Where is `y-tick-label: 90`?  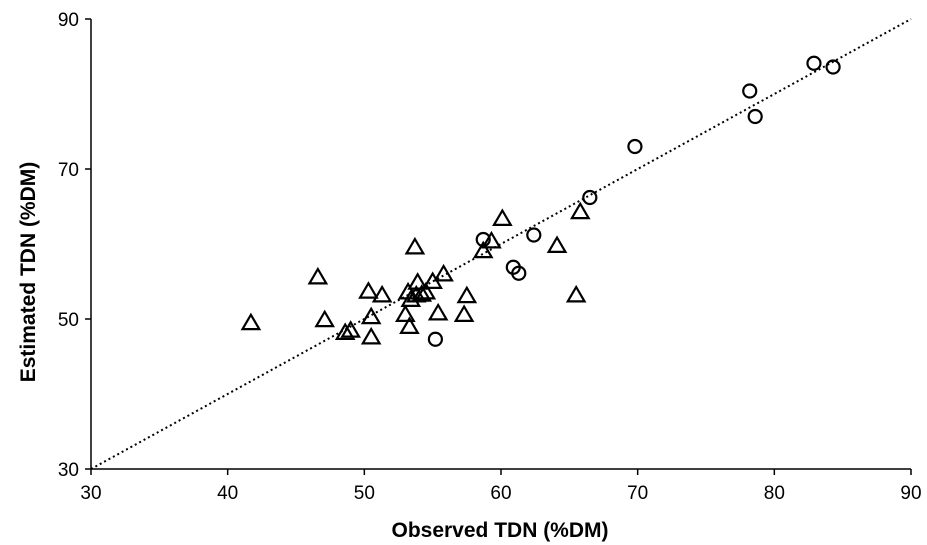
y-tick-label: 90 is located at coordinates (68, 20).